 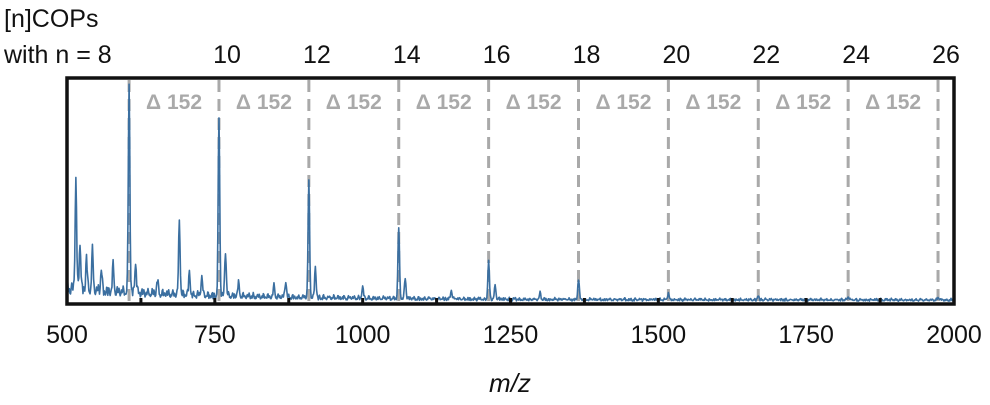 I want to click on top-axis-label: 14, so click(x=407, y=55).